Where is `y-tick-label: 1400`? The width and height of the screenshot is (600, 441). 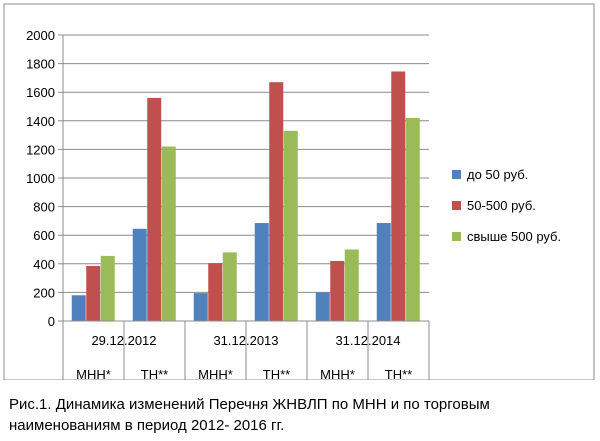
y-tick-label: 1400 is located at coordinates (40, 121).